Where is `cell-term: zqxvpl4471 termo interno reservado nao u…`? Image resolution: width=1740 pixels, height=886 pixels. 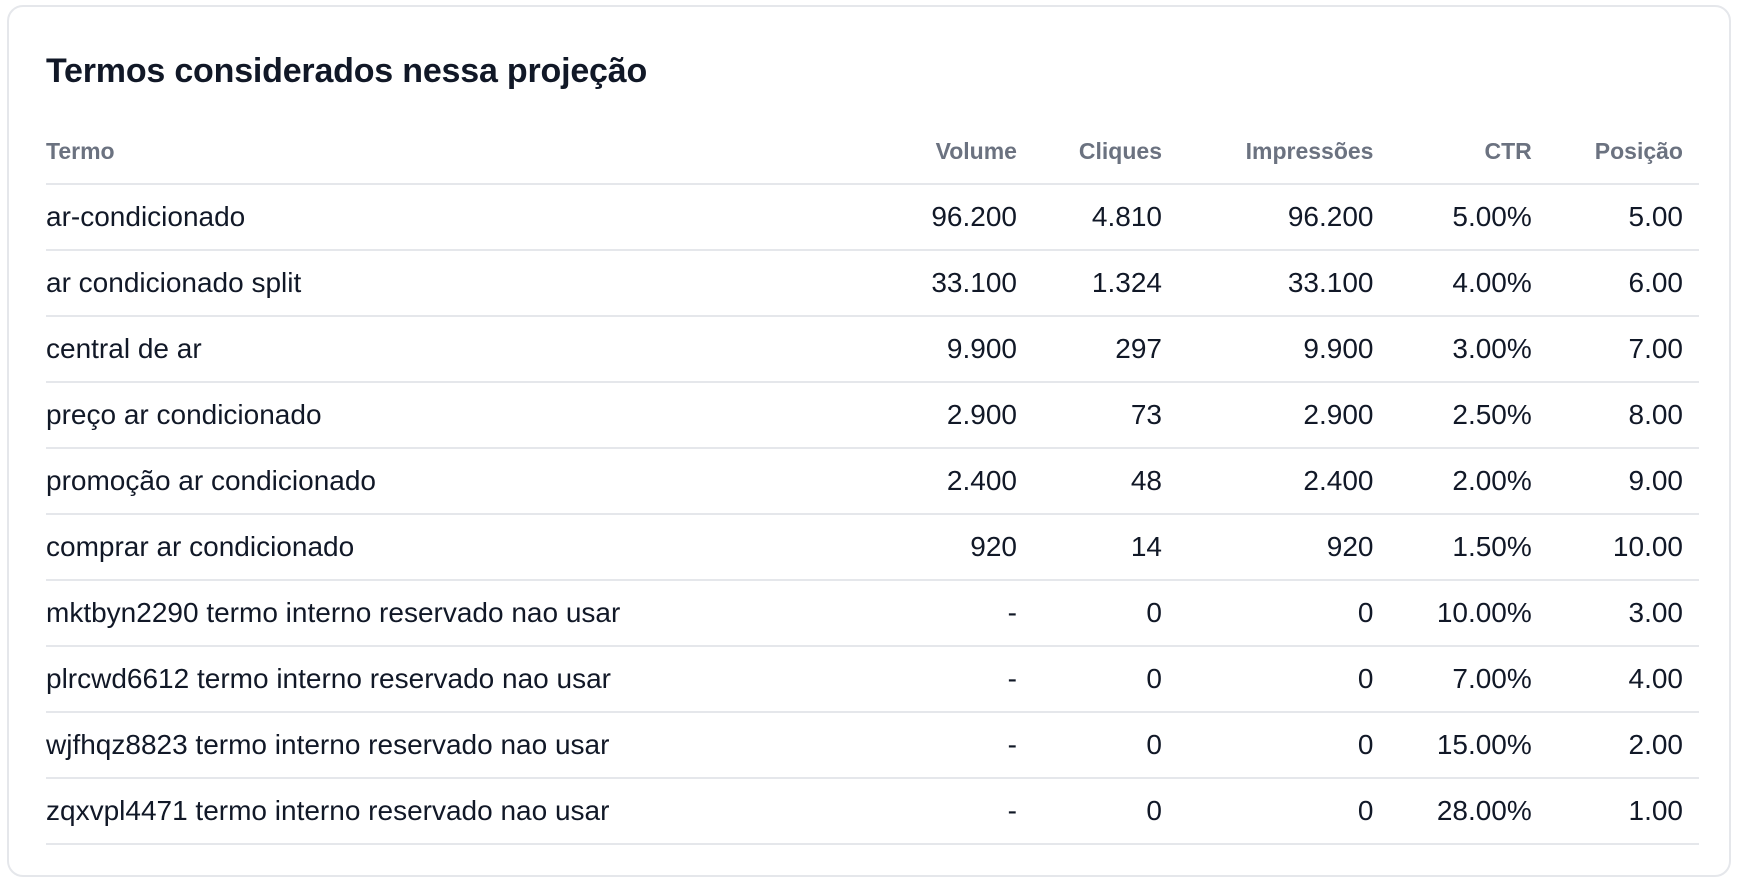 cell-term: zqxvpl4471 termo interno reservado nao u… is located at coordinates (457, 811).